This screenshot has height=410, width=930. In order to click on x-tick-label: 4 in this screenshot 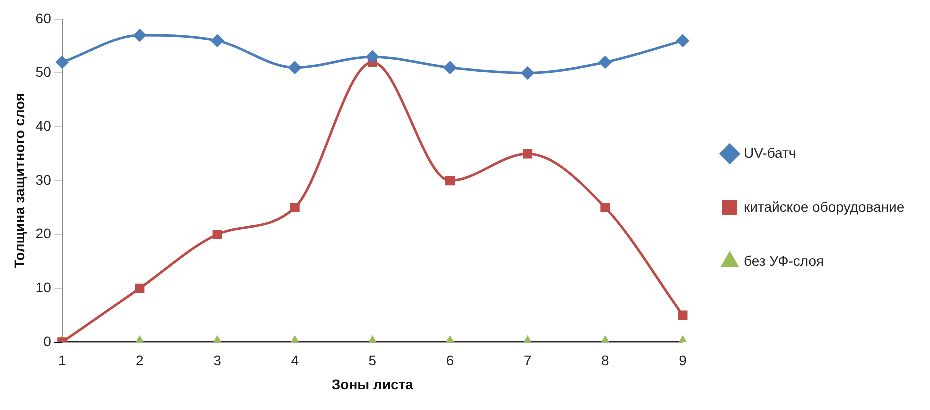, I will do `click(295, 360)`.